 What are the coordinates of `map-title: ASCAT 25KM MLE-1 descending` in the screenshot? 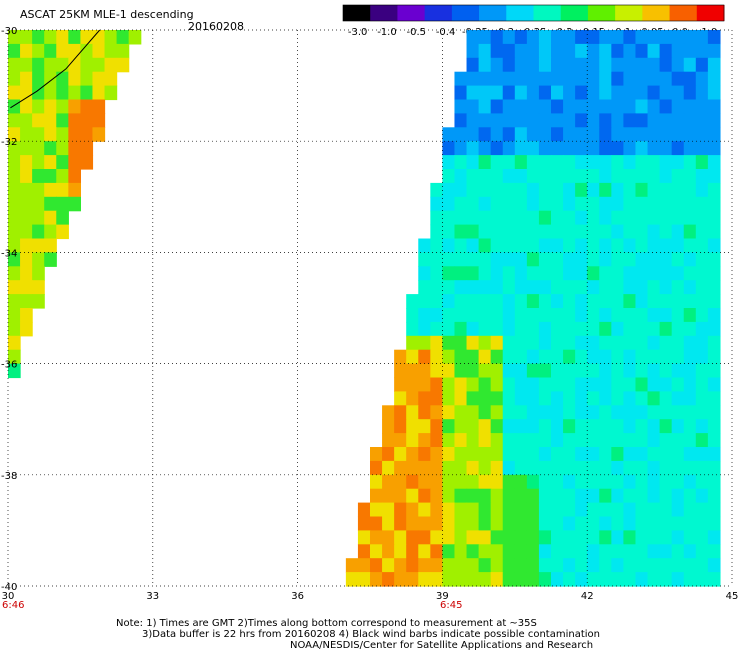 It's located at (107, 14).